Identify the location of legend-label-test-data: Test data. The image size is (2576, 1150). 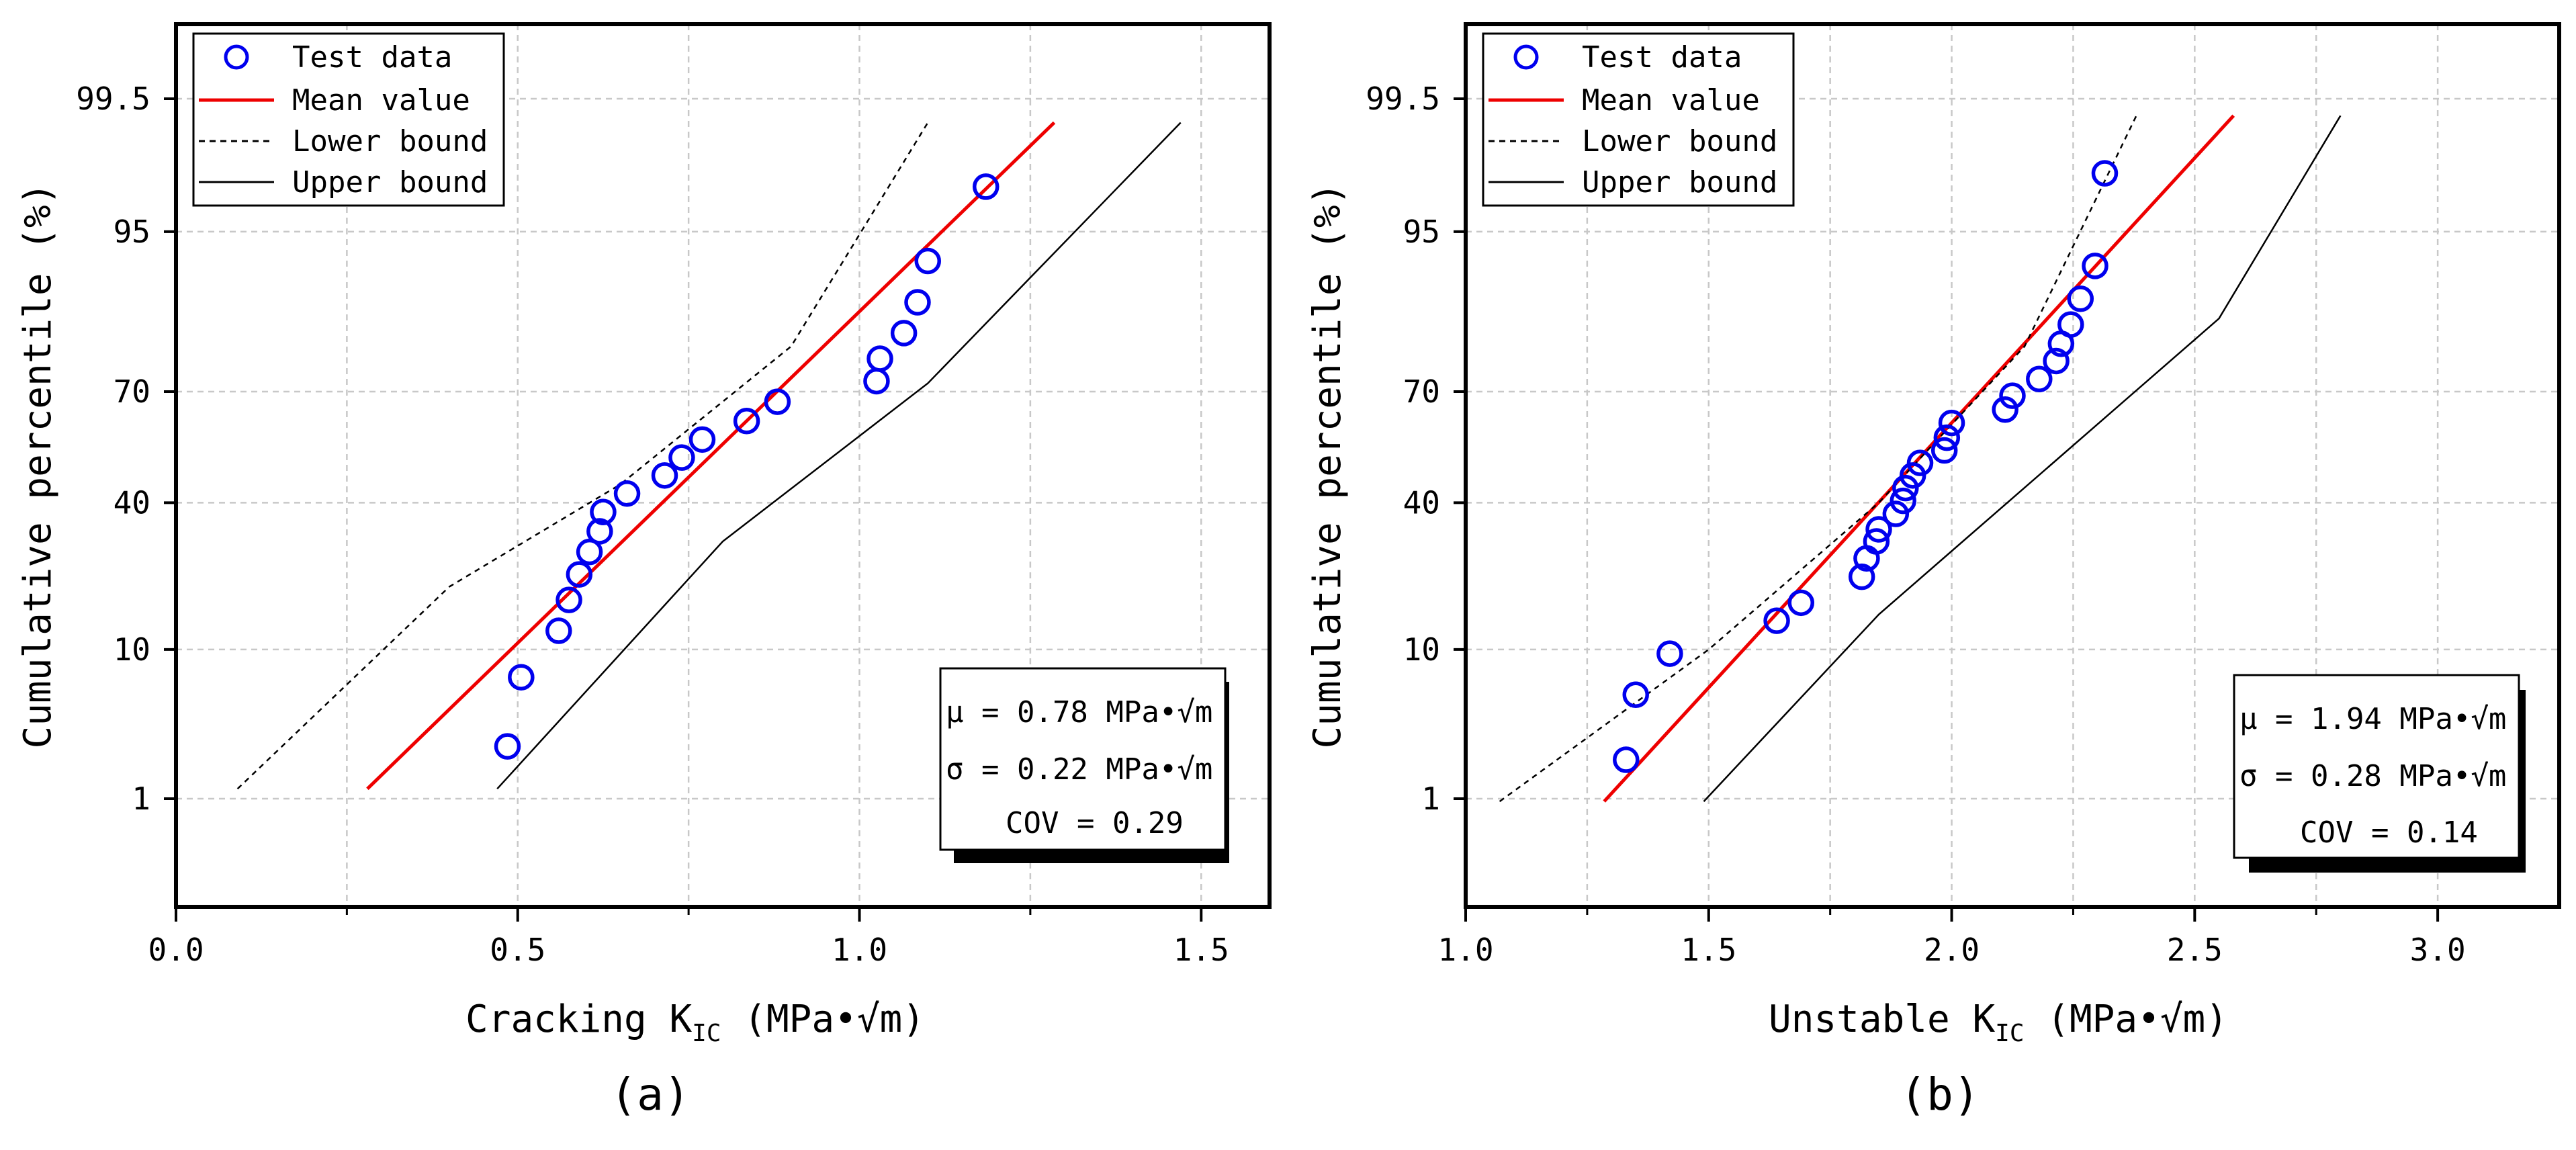
(1662, 57).